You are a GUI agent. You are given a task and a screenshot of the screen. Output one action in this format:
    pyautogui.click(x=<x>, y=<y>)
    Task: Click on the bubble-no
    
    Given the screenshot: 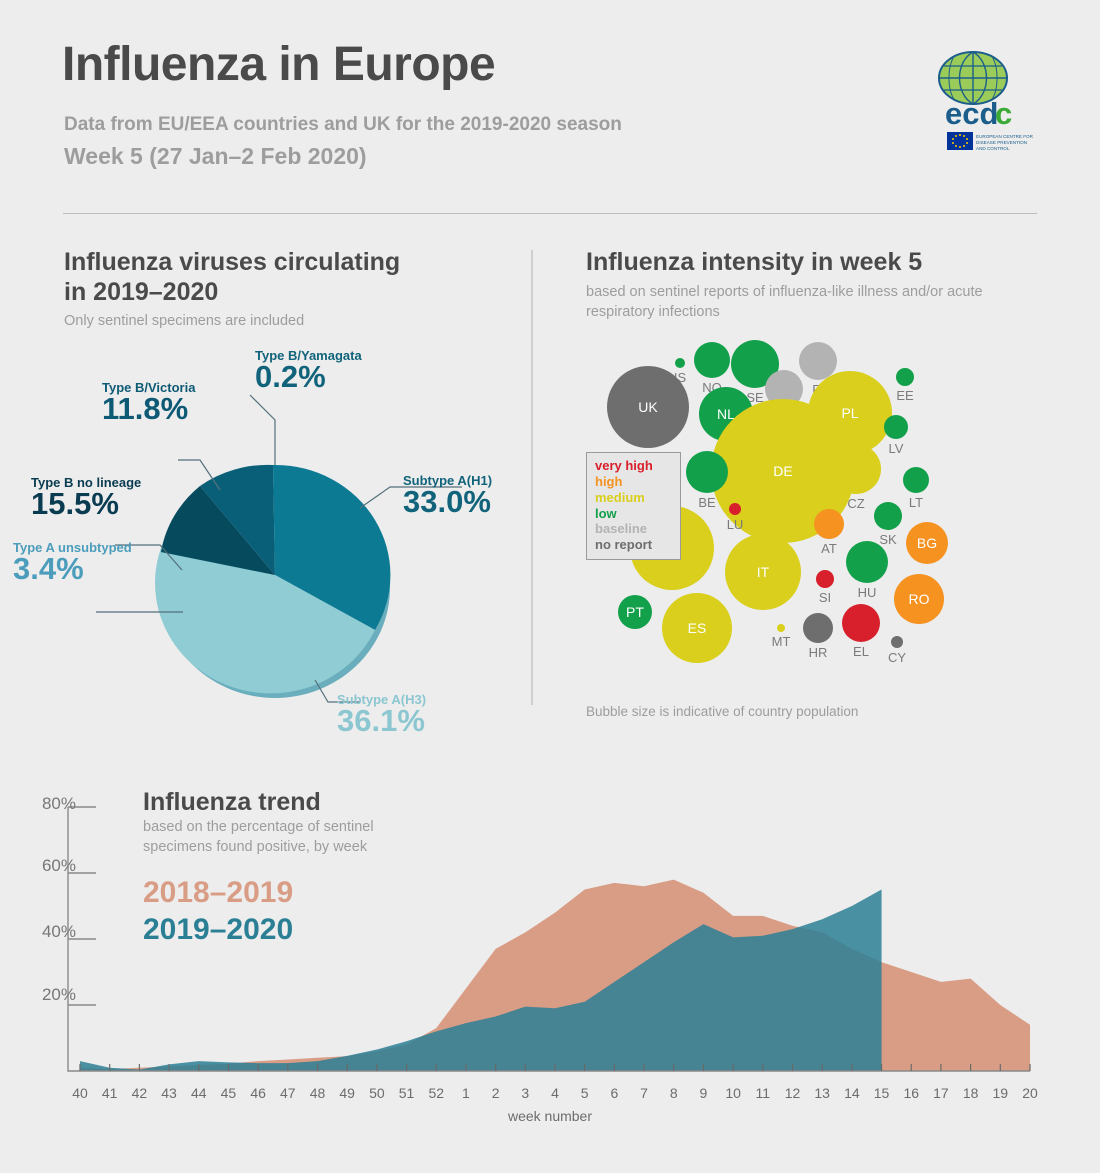 What is the action you would take?
    pyautogui.click(x=712, y=360)
    